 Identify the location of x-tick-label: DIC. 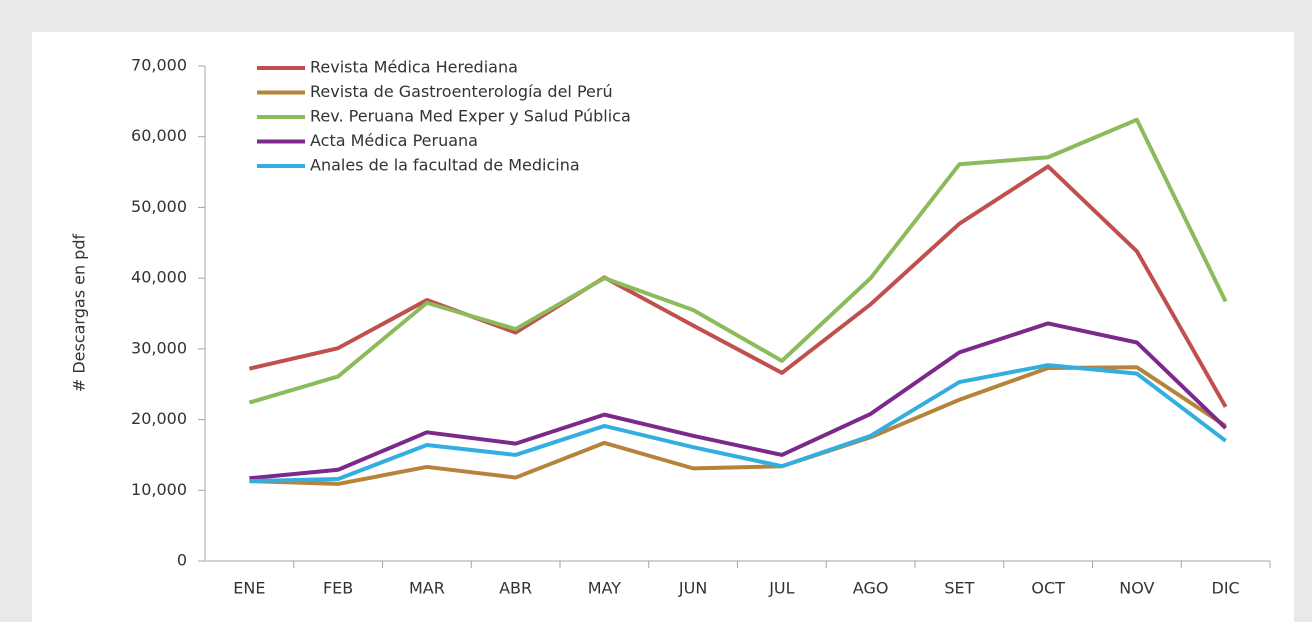
(1226, 588).